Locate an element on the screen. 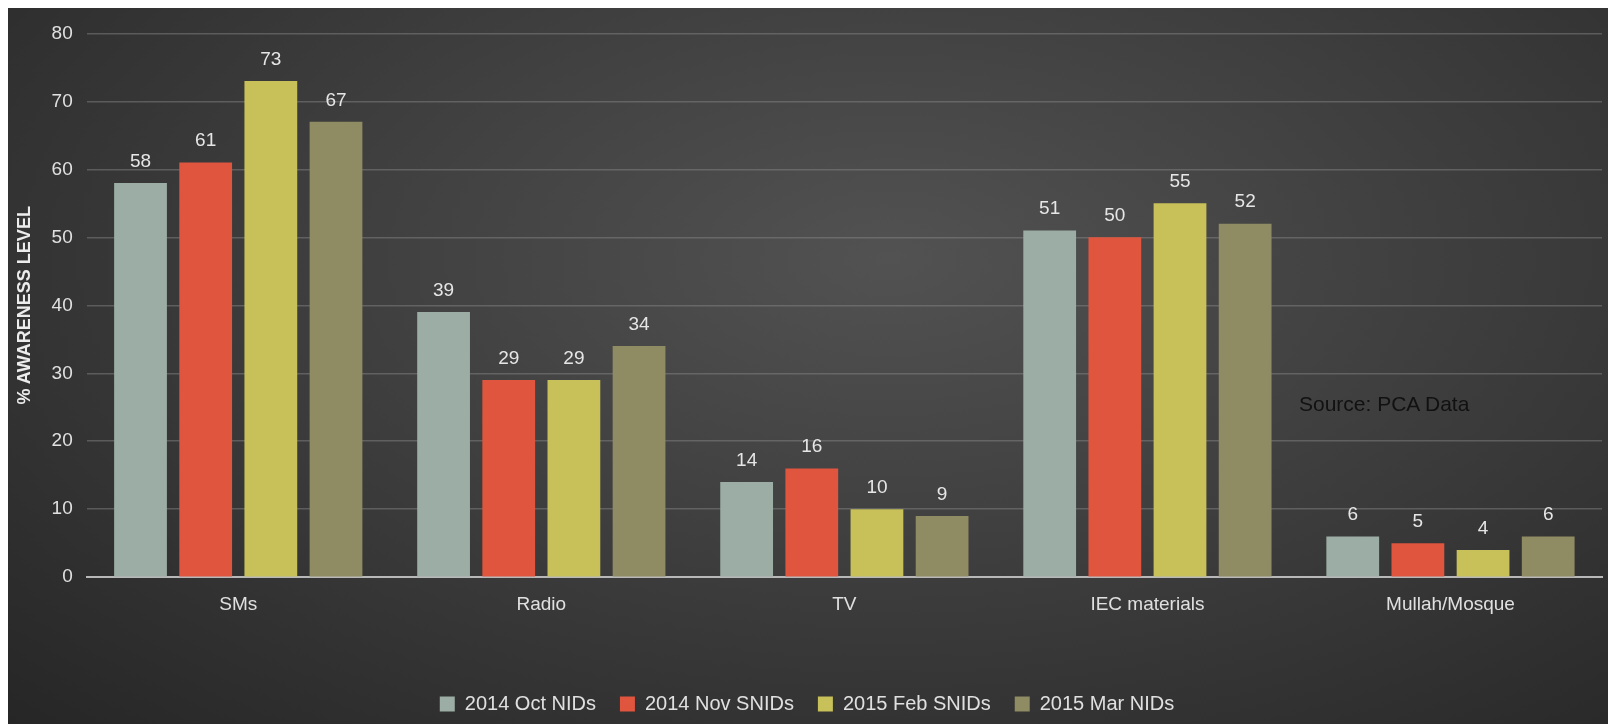 The image size is (1616, 726). y-tick-label: 50 is located at coordinates (62, 236).